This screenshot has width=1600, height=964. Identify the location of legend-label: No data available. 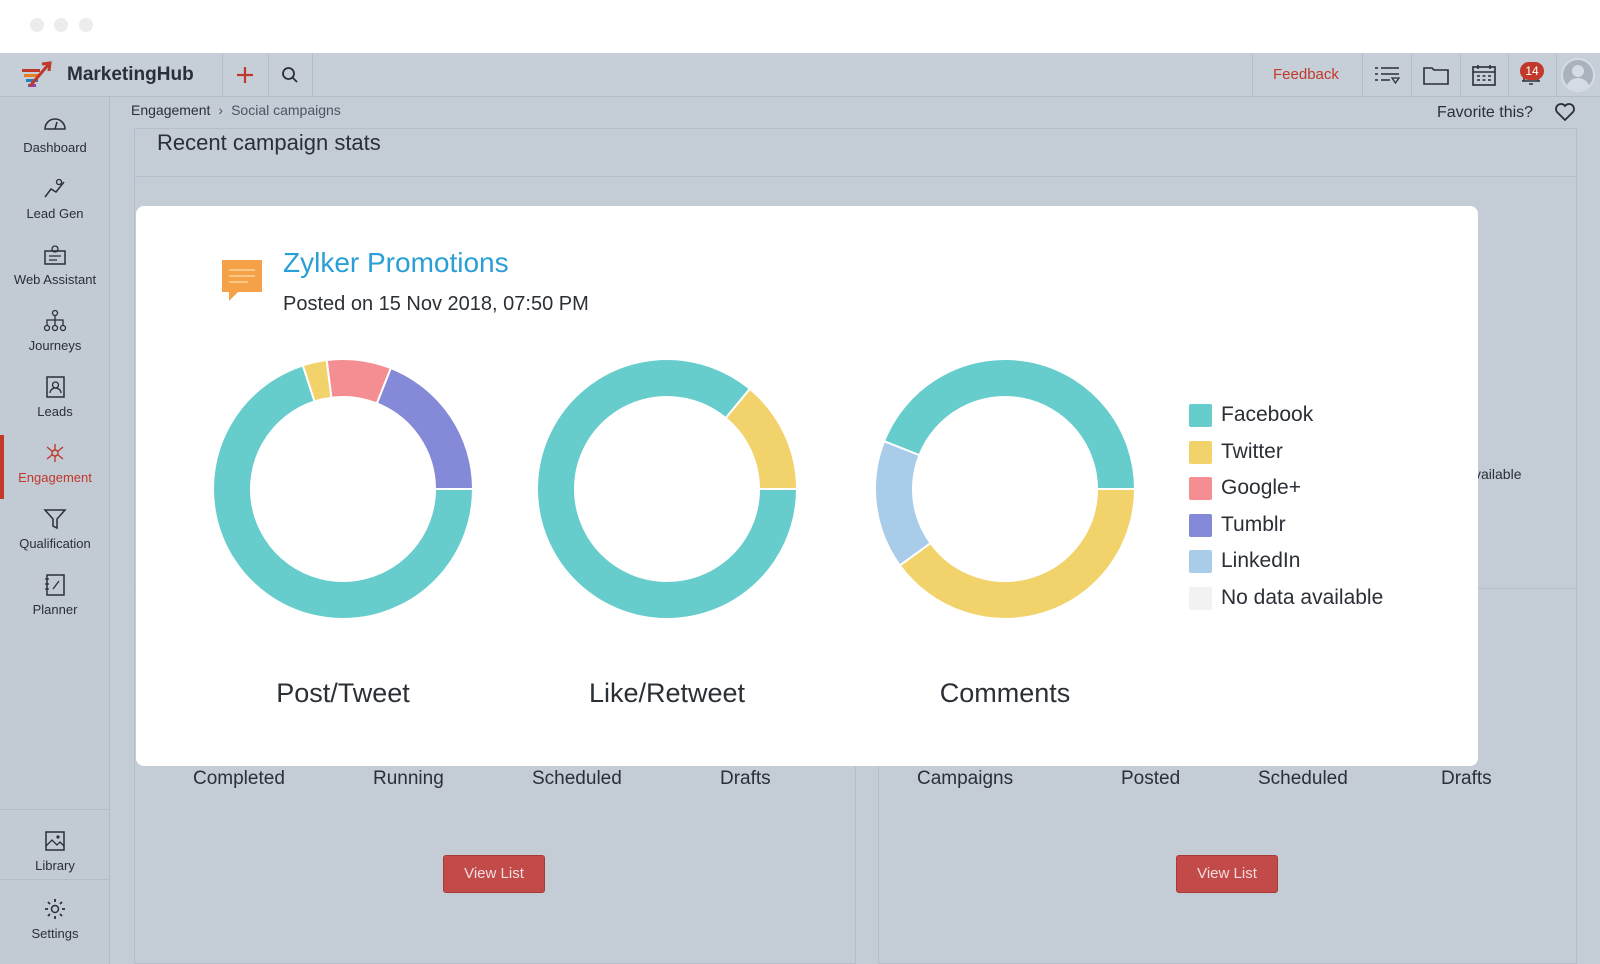
(1302, 597).